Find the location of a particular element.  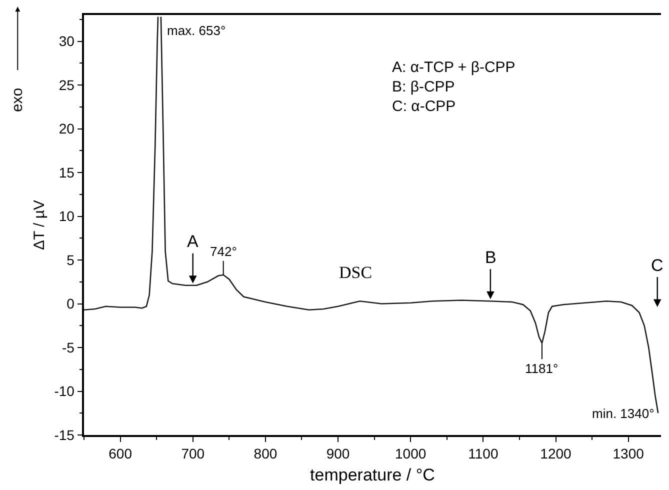

y-tick-label: 15 is located at coordinates (66, 172).